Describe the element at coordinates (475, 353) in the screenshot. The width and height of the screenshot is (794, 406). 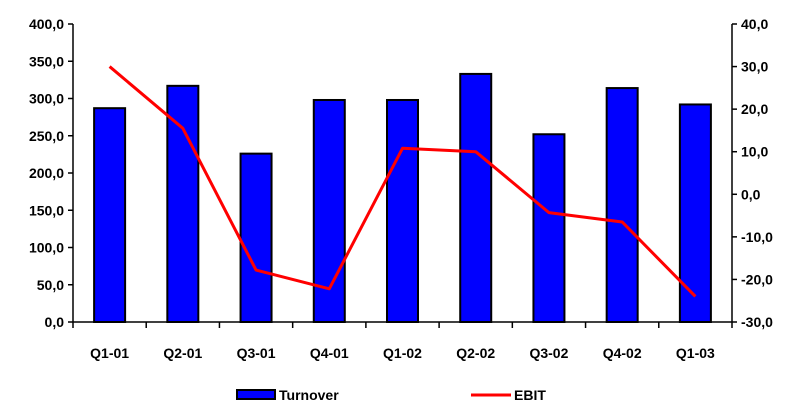
I see `x-tick-label: Q2-02` at that location.